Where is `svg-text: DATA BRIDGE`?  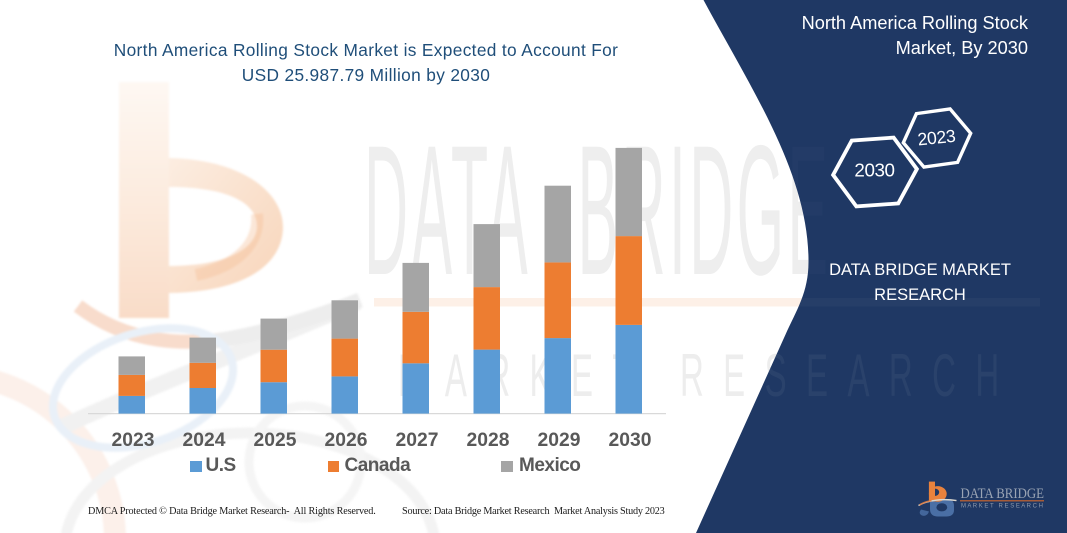 svg-text: DATA BRIDGE is located at coordinates (1003, 494).